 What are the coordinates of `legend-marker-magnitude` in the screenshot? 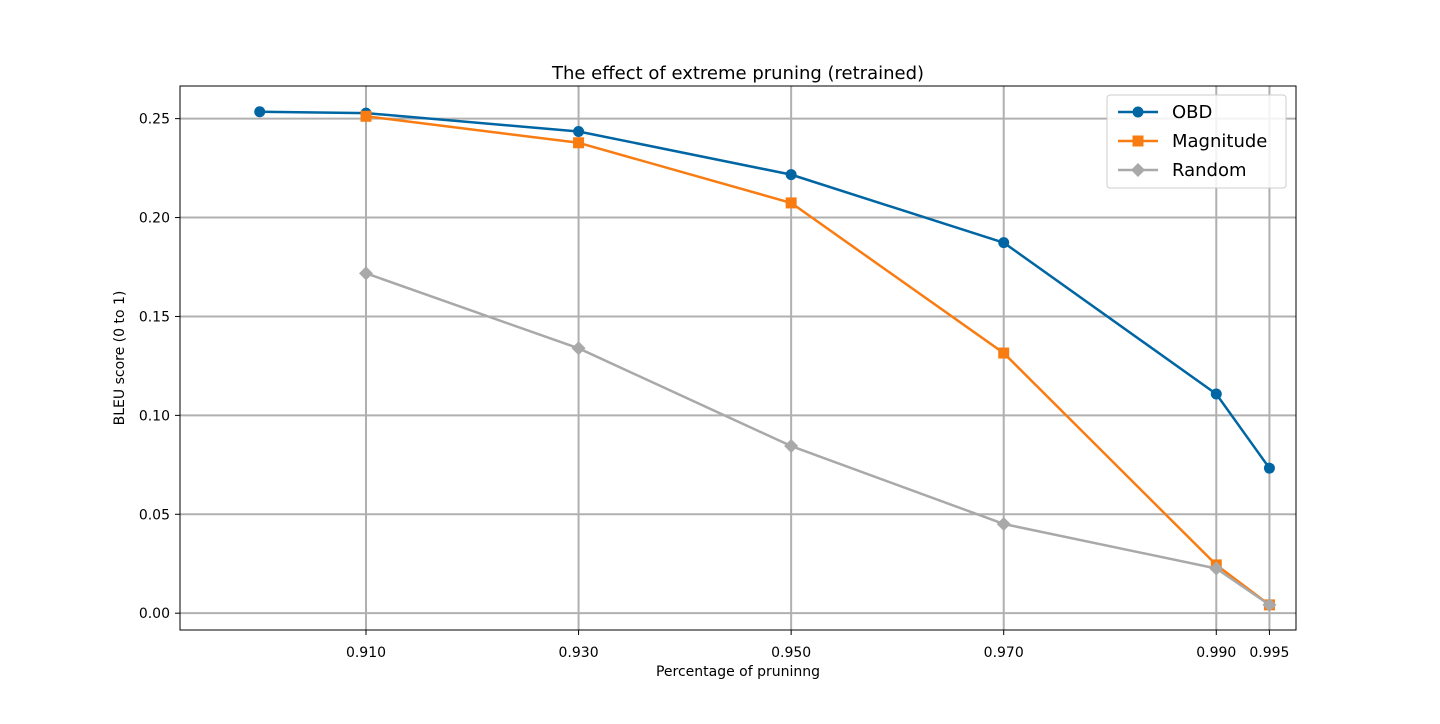 It's located at (1138, 141).